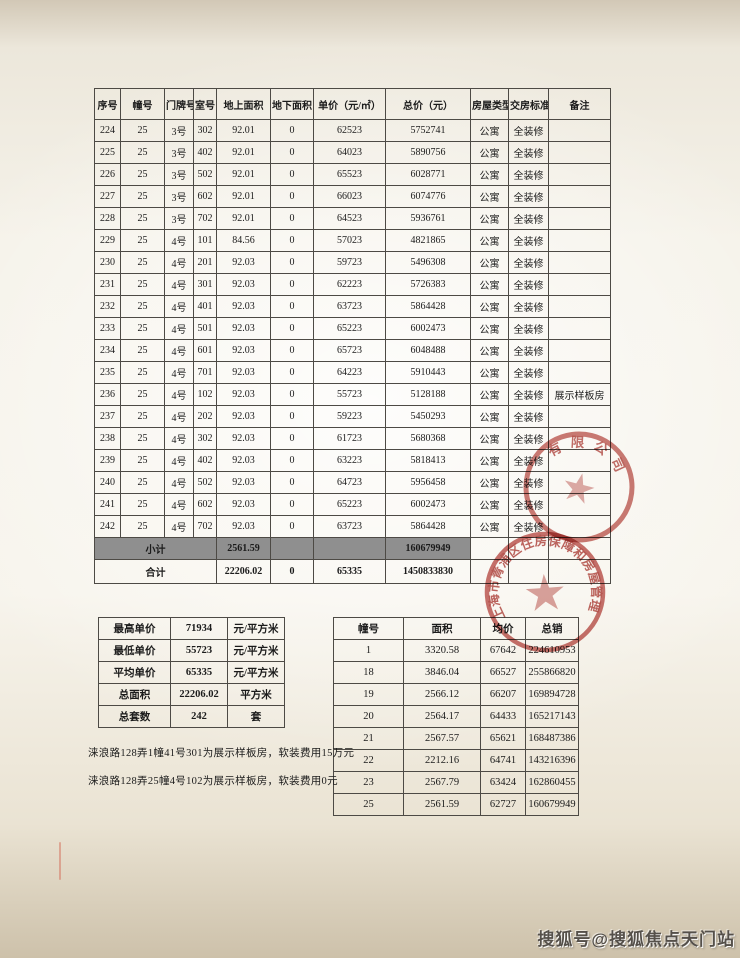 The image size is (740, 958). Describe the element at coordinates (456, 760) in the screenshot. I see `buildings-row: 22 2212.16 64741 143216396` at that location.